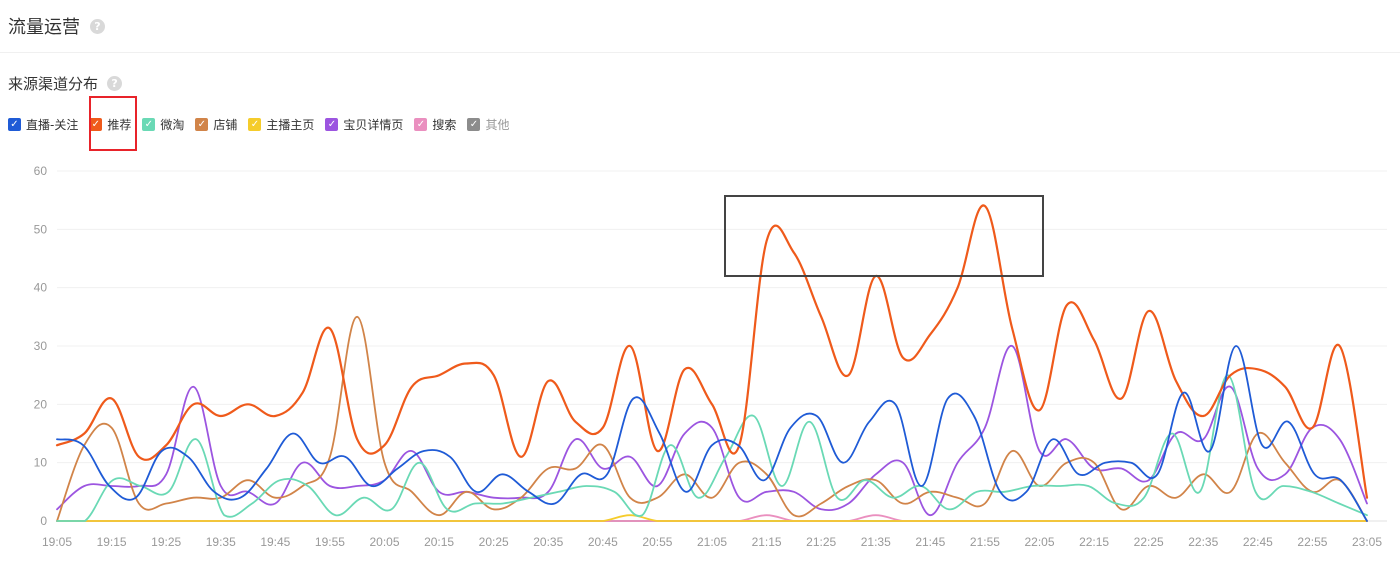 Image resolution: width=1400 pixels, height=566 pixels. I want to click on legend-item: ✓ 宝贝详情页, so click(364, 124).